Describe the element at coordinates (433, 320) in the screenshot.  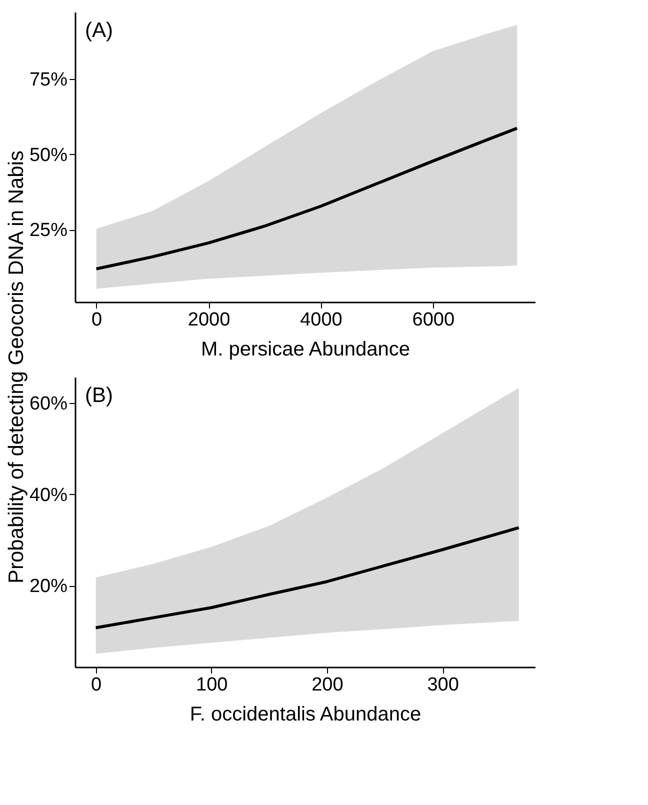
I see `x-tick-label: 6000` at that location.